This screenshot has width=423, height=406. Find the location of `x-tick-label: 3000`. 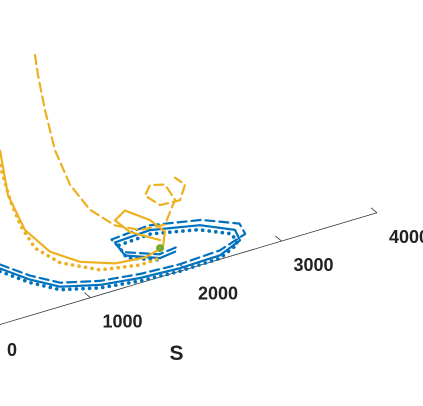

x-tick-label: 3000 is located at coordinates (314, 265).